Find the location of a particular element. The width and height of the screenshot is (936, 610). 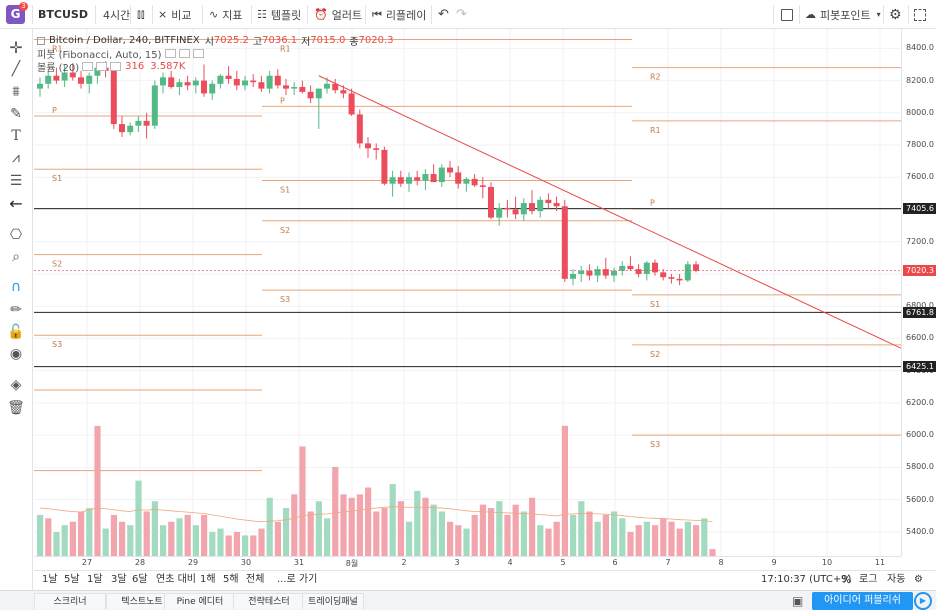

brush-tool-icon: ✎ is located at coordinates (16, 114).